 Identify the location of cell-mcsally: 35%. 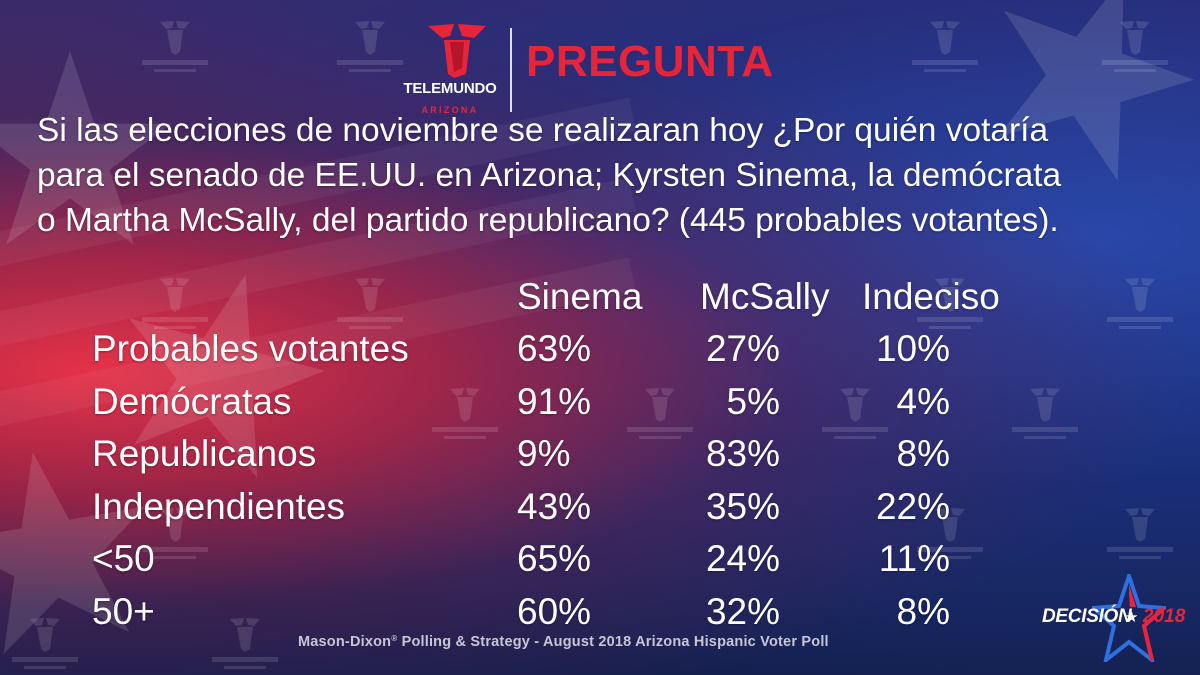
(742, 506).